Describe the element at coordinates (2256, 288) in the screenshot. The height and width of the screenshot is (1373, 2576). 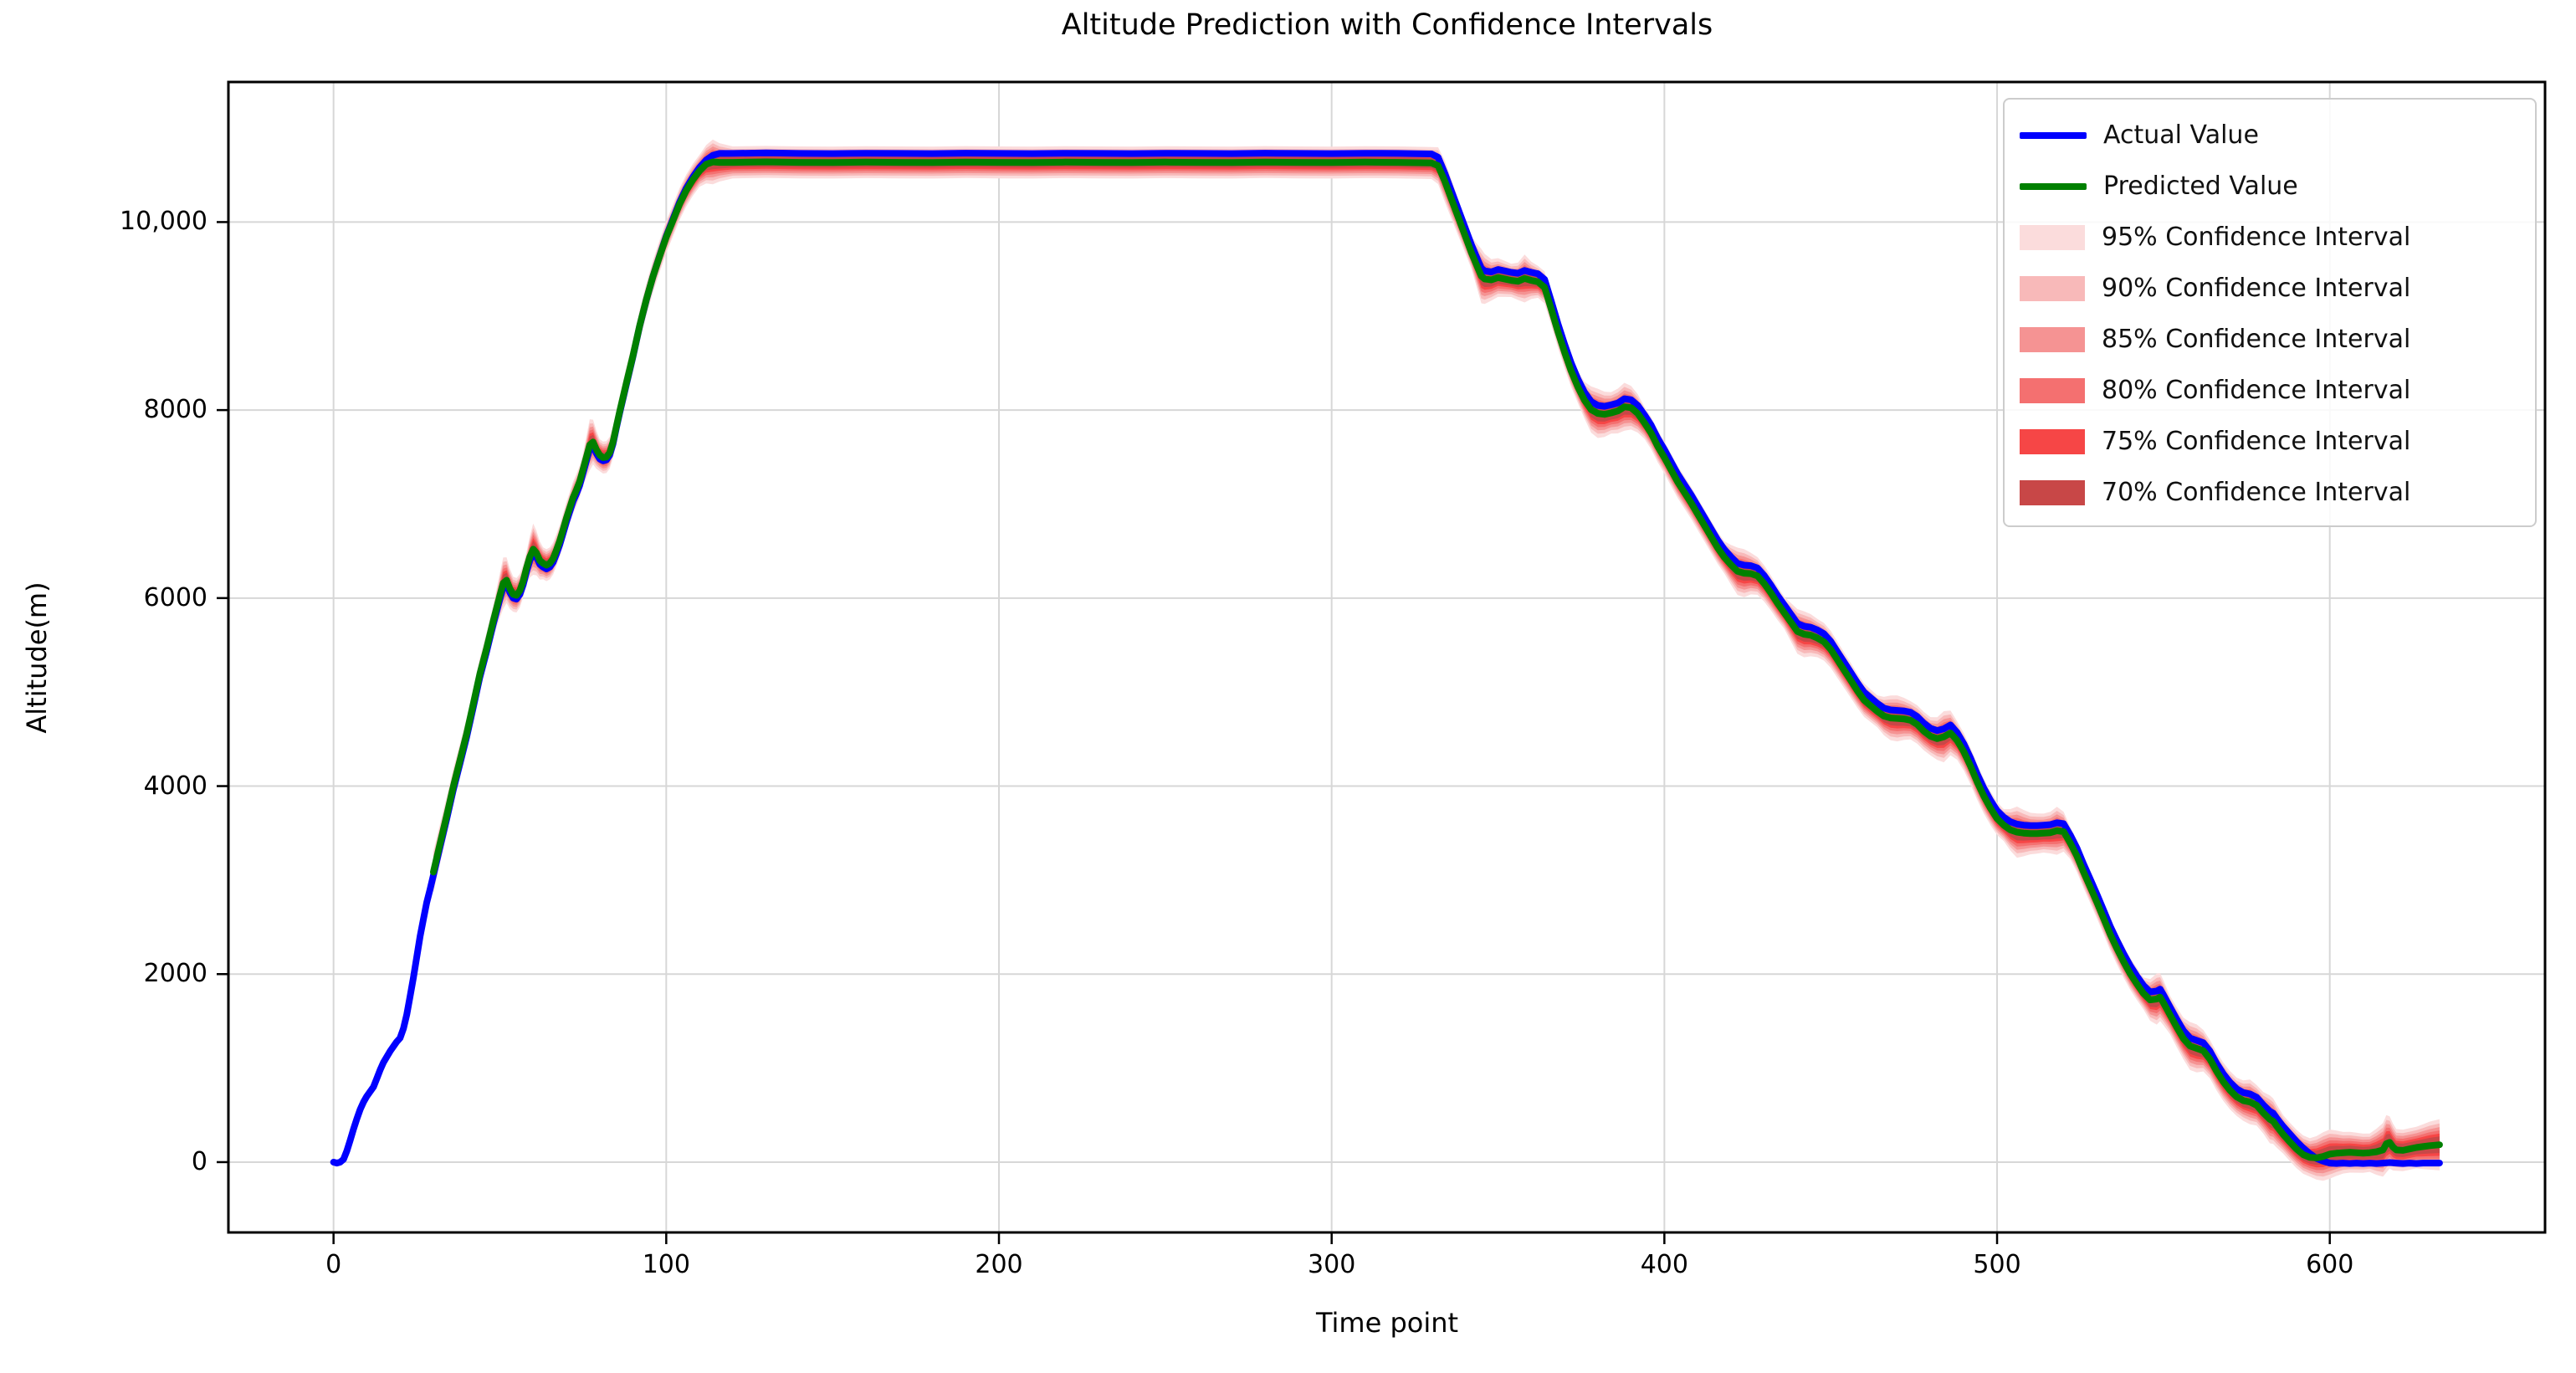
I see `legend-label: 90% Confidence Interval` at that location.